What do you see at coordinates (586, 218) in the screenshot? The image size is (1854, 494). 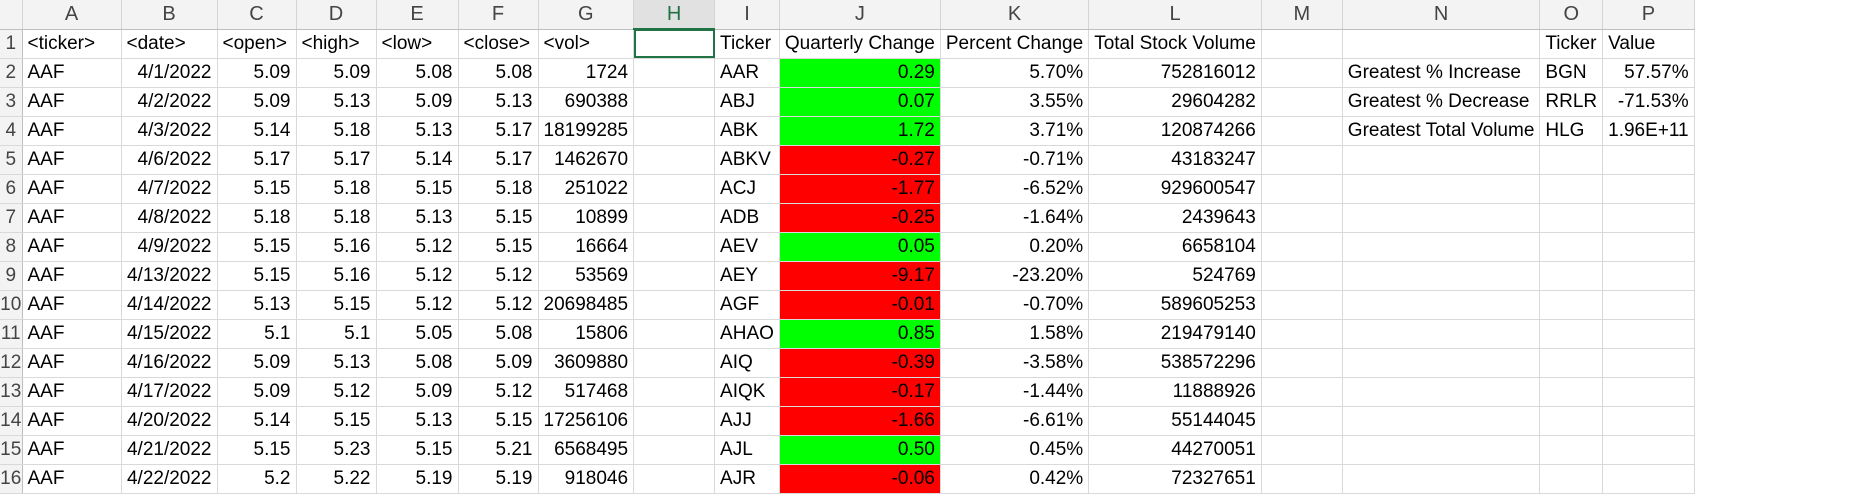 I see `cell-g7: 10899` at bounding box center [586, 218].